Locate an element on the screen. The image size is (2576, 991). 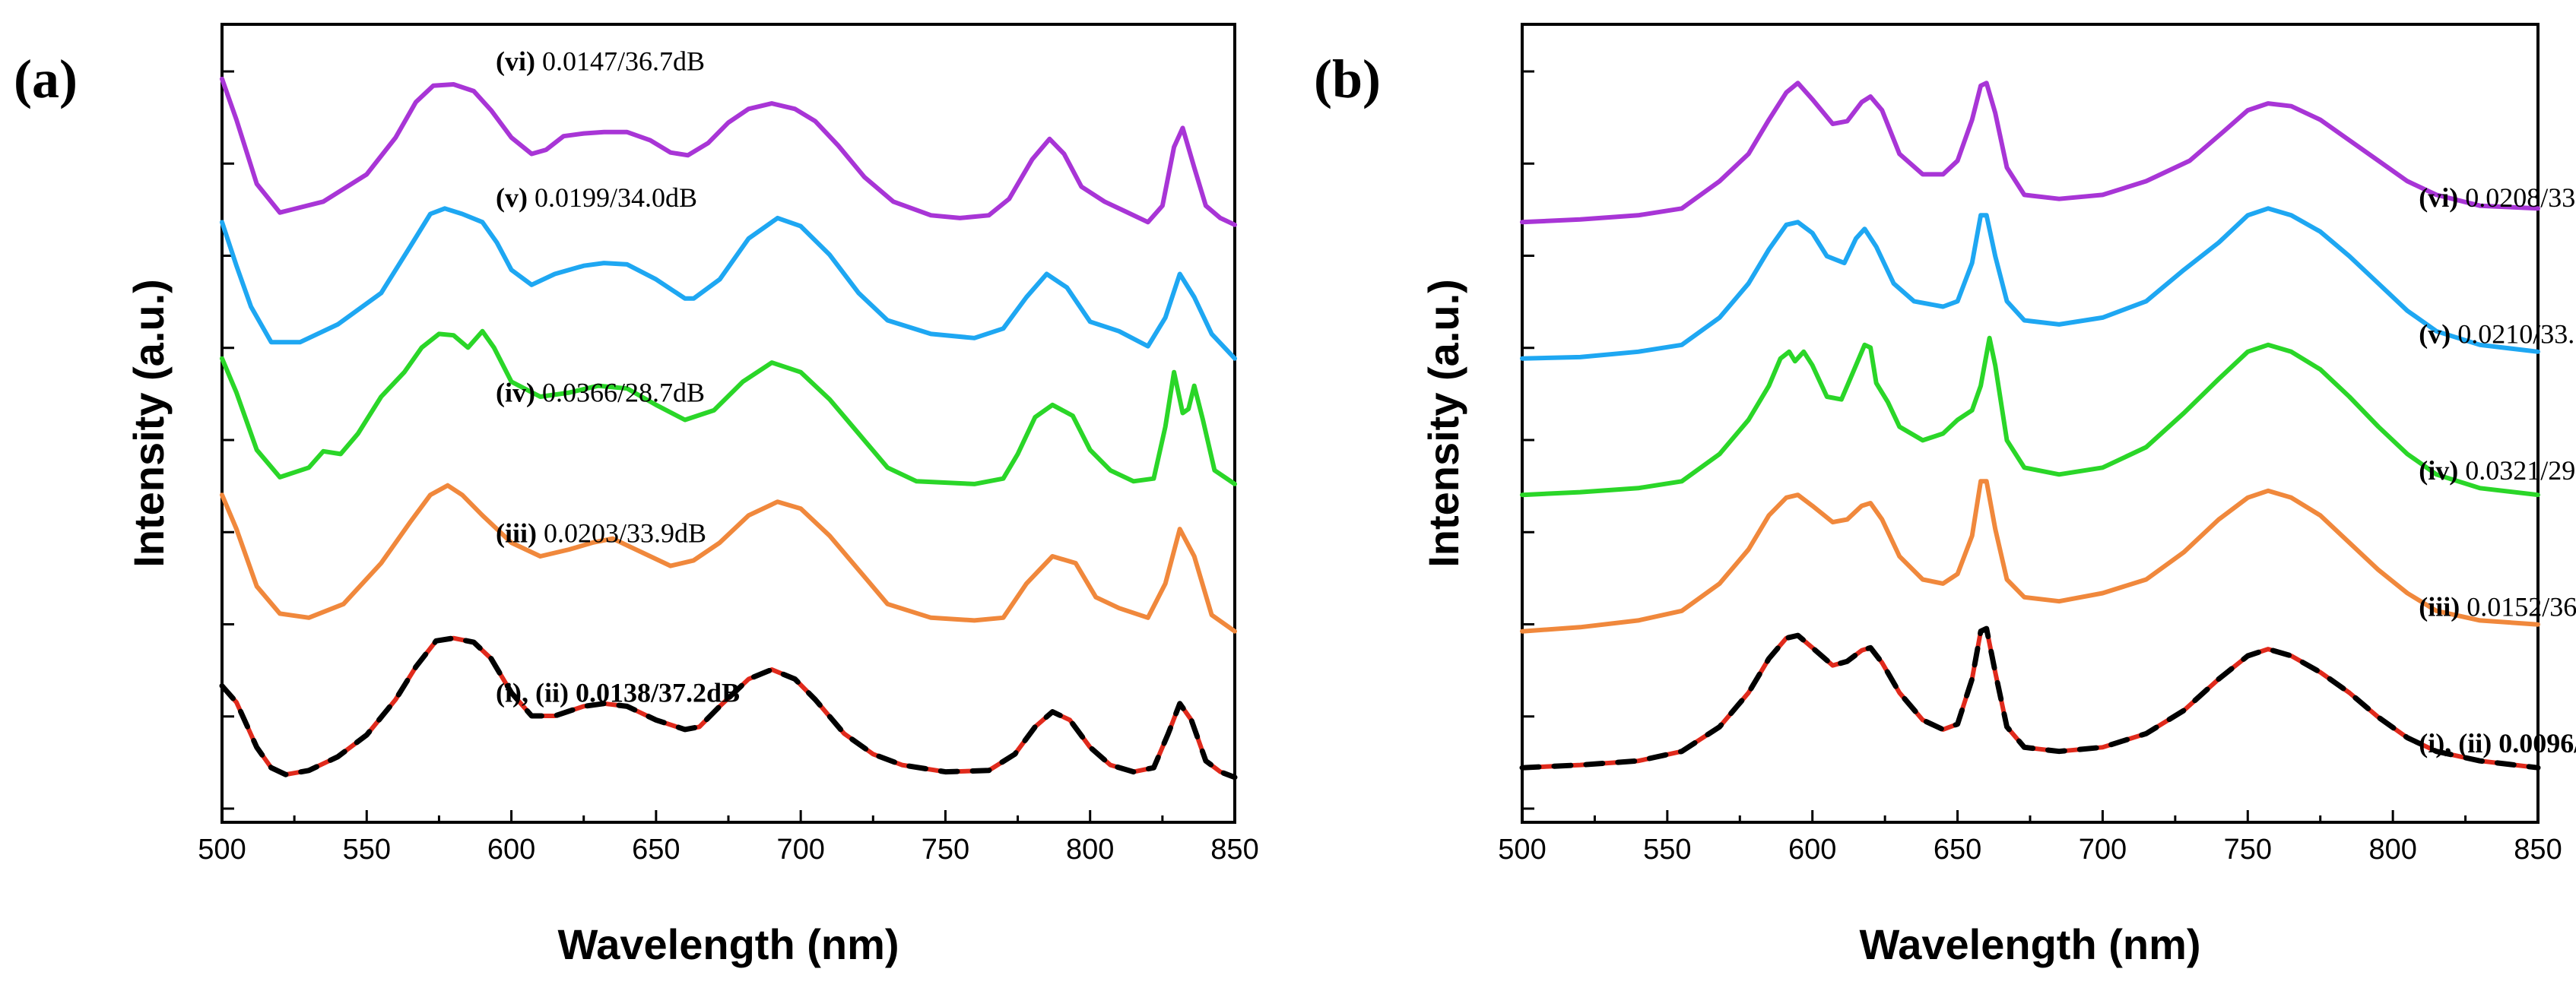
series-annotation: (vi) 0.0208/33.6dB is located at coordinates (2498, 197).